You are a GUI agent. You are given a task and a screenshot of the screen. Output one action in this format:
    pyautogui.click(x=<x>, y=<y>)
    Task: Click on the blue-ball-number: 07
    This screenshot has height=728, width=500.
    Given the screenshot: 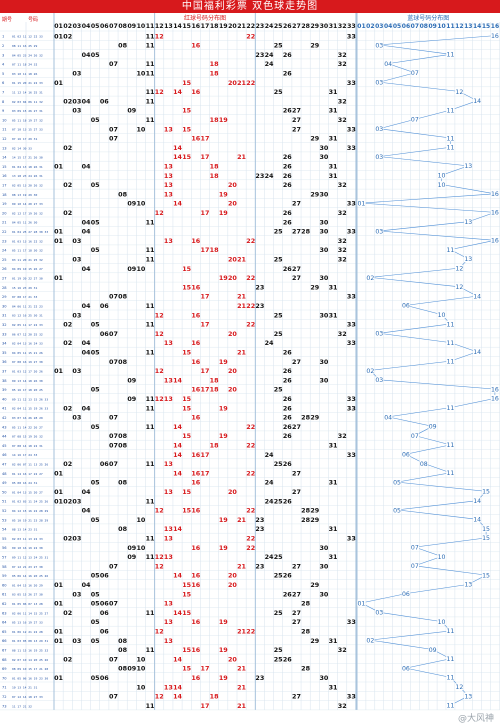 What is the action you would take?
    pyautogui.click(x=415, y=547)
    